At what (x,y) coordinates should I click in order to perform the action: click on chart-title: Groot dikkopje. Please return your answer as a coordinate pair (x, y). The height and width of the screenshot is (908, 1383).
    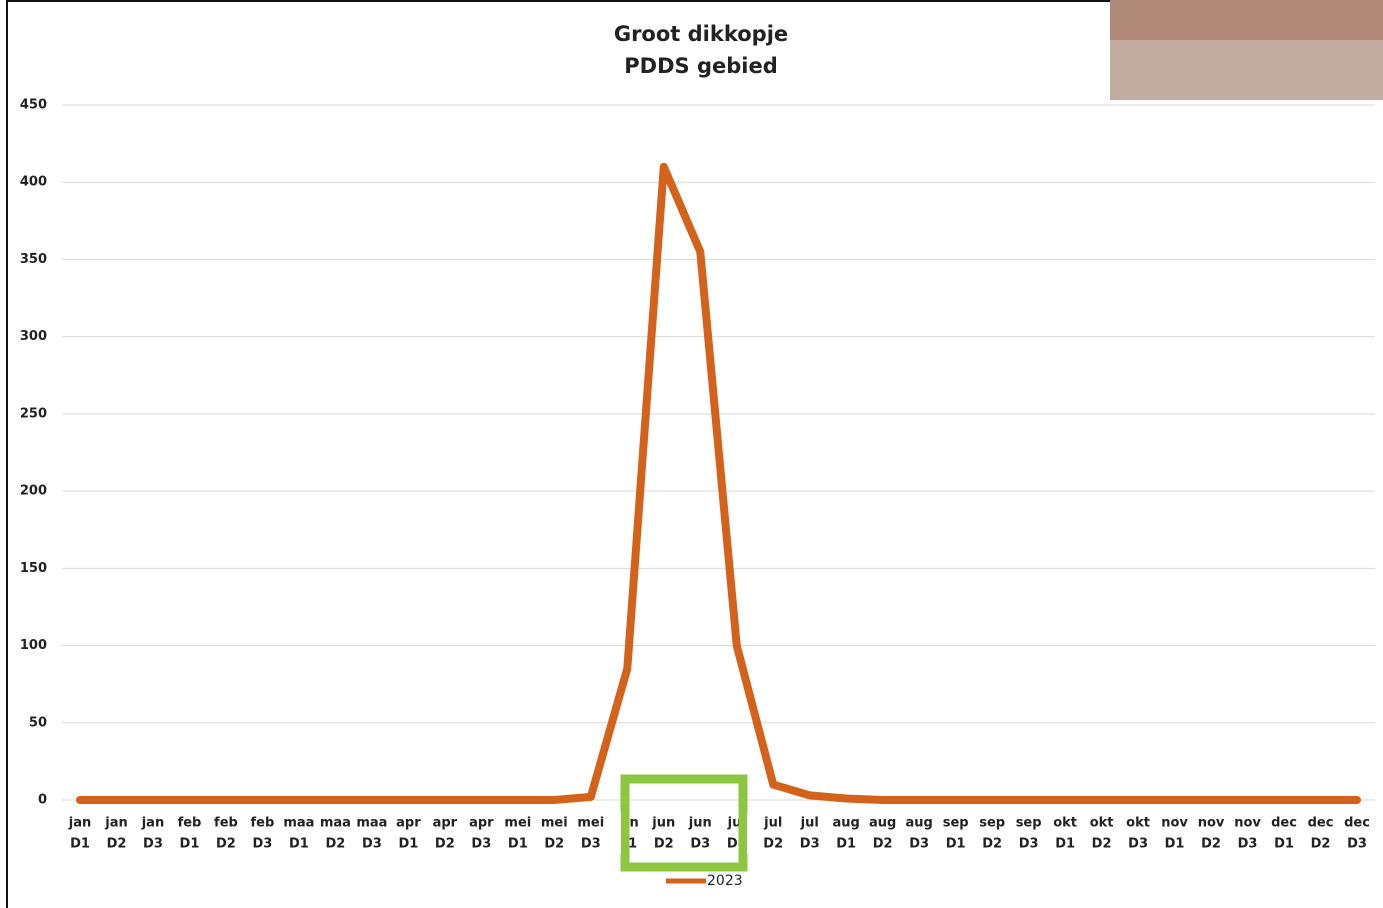
    Looking at the image, I should click on (701, 34).